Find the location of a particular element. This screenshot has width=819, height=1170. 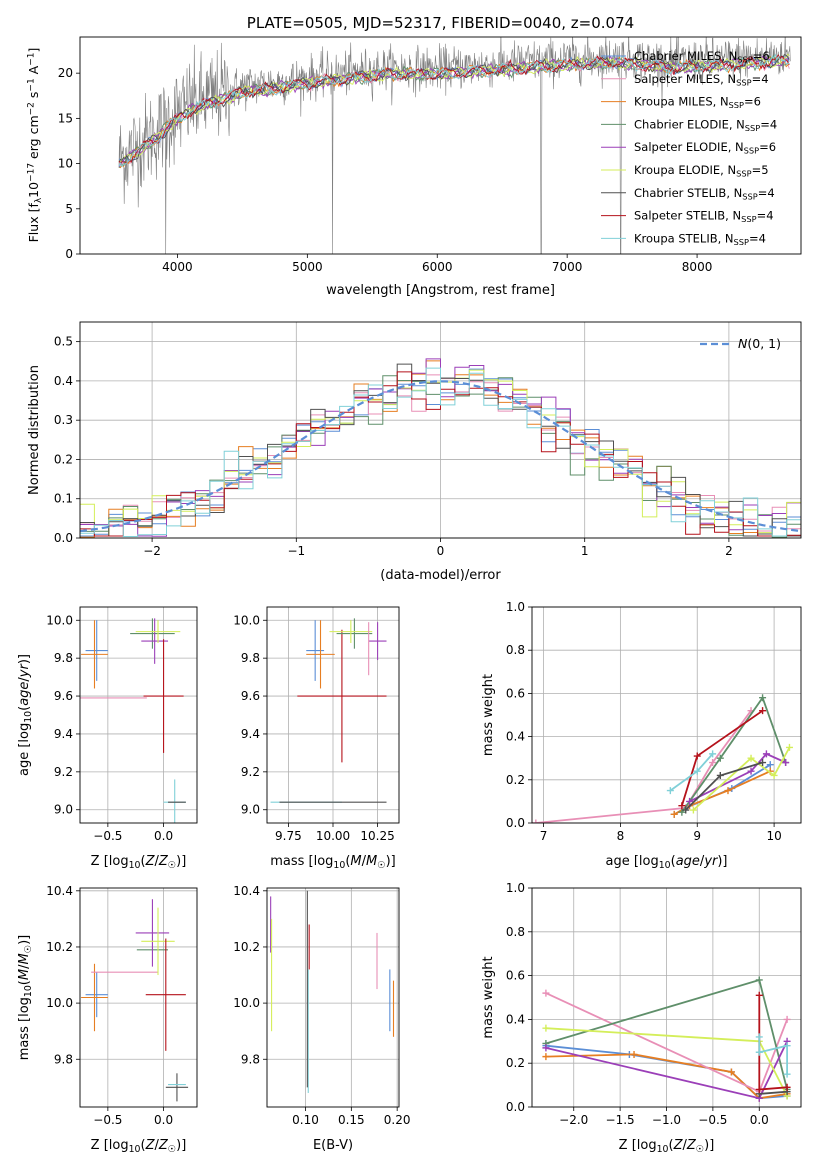

x-tick-label: 0.20 is located at coordinates (397, 1120).